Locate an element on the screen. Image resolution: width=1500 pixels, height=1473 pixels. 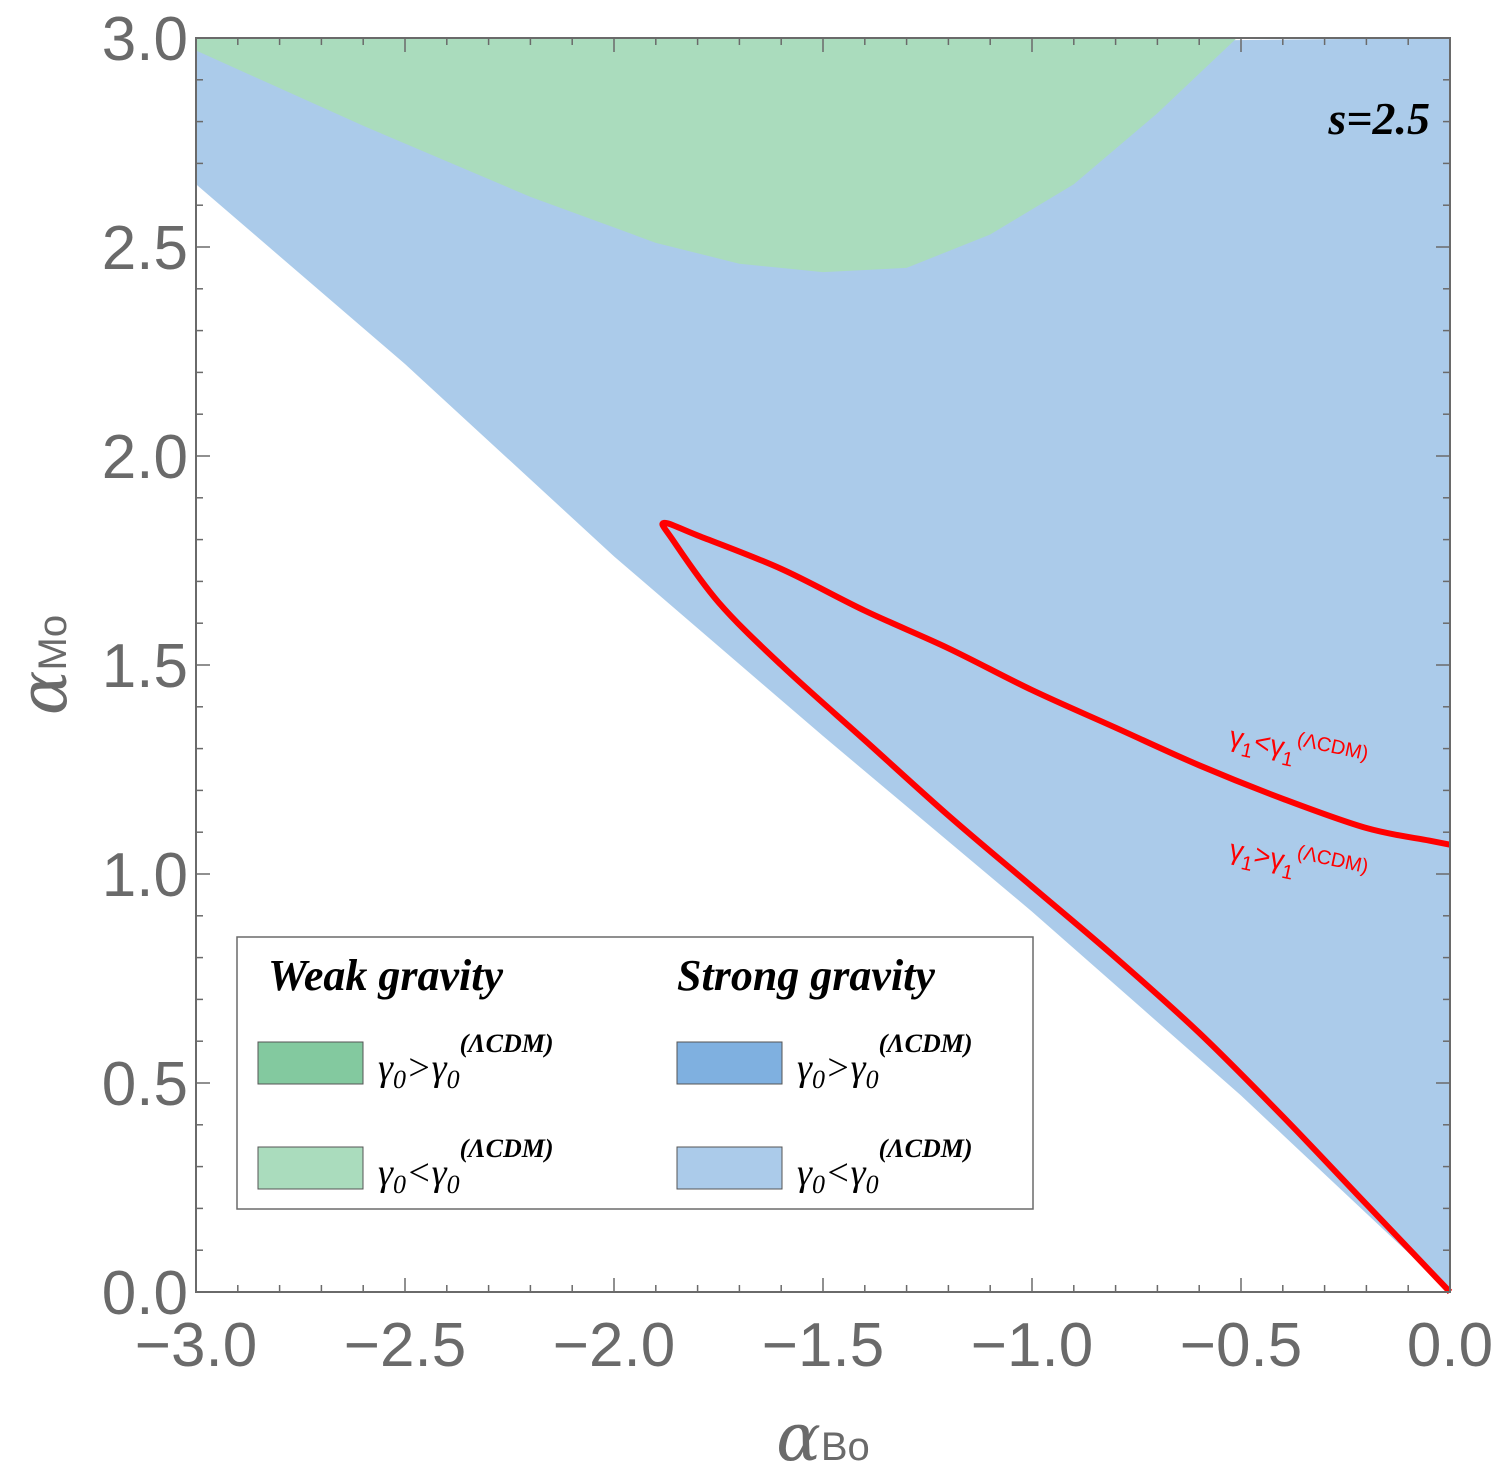
x-tick-label: −2.0 is located at coordinates (614, 1345).